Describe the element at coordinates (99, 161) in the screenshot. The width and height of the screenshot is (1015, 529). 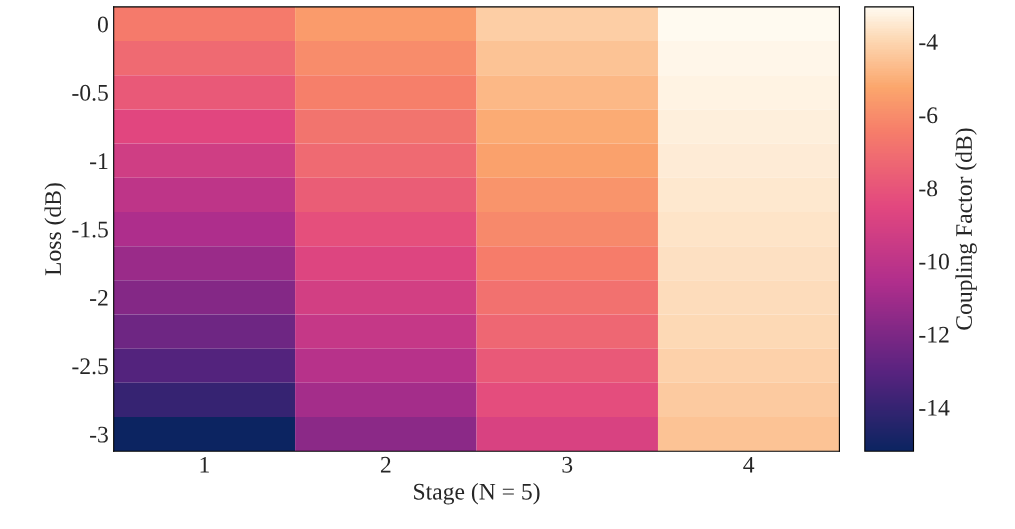
I see `y-tick-label: -1` at that location.